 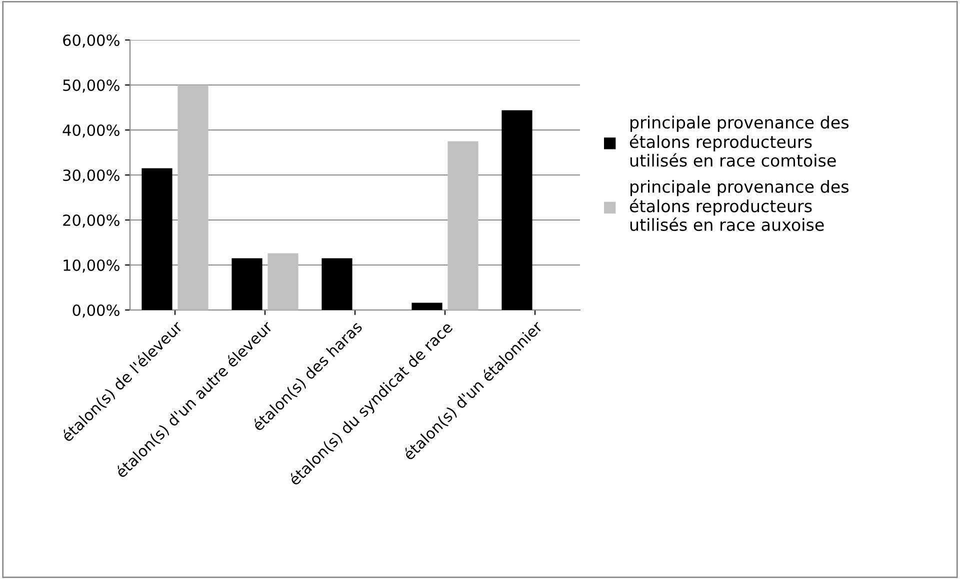 I want to click on y-tick-label: 30,00%, so click(x=91, y=176).